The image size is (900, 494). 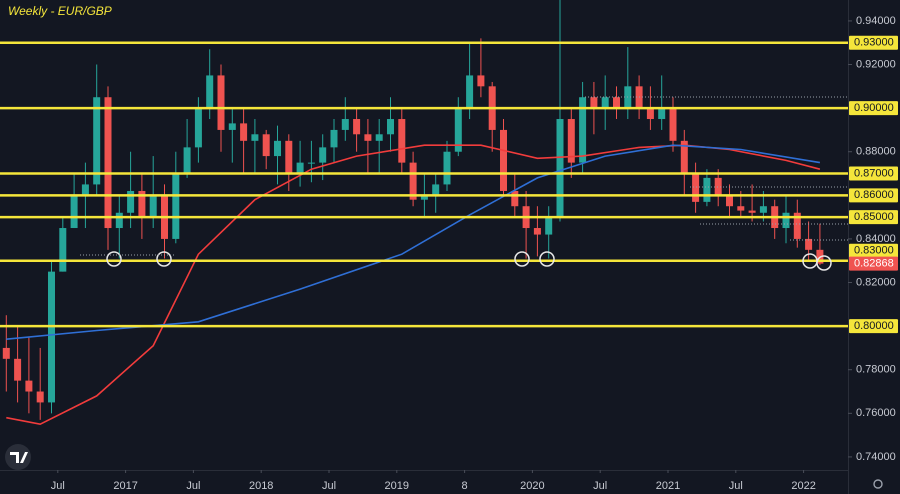 I want to click on x-tick-label: 2018, so click(x=261, y=486).